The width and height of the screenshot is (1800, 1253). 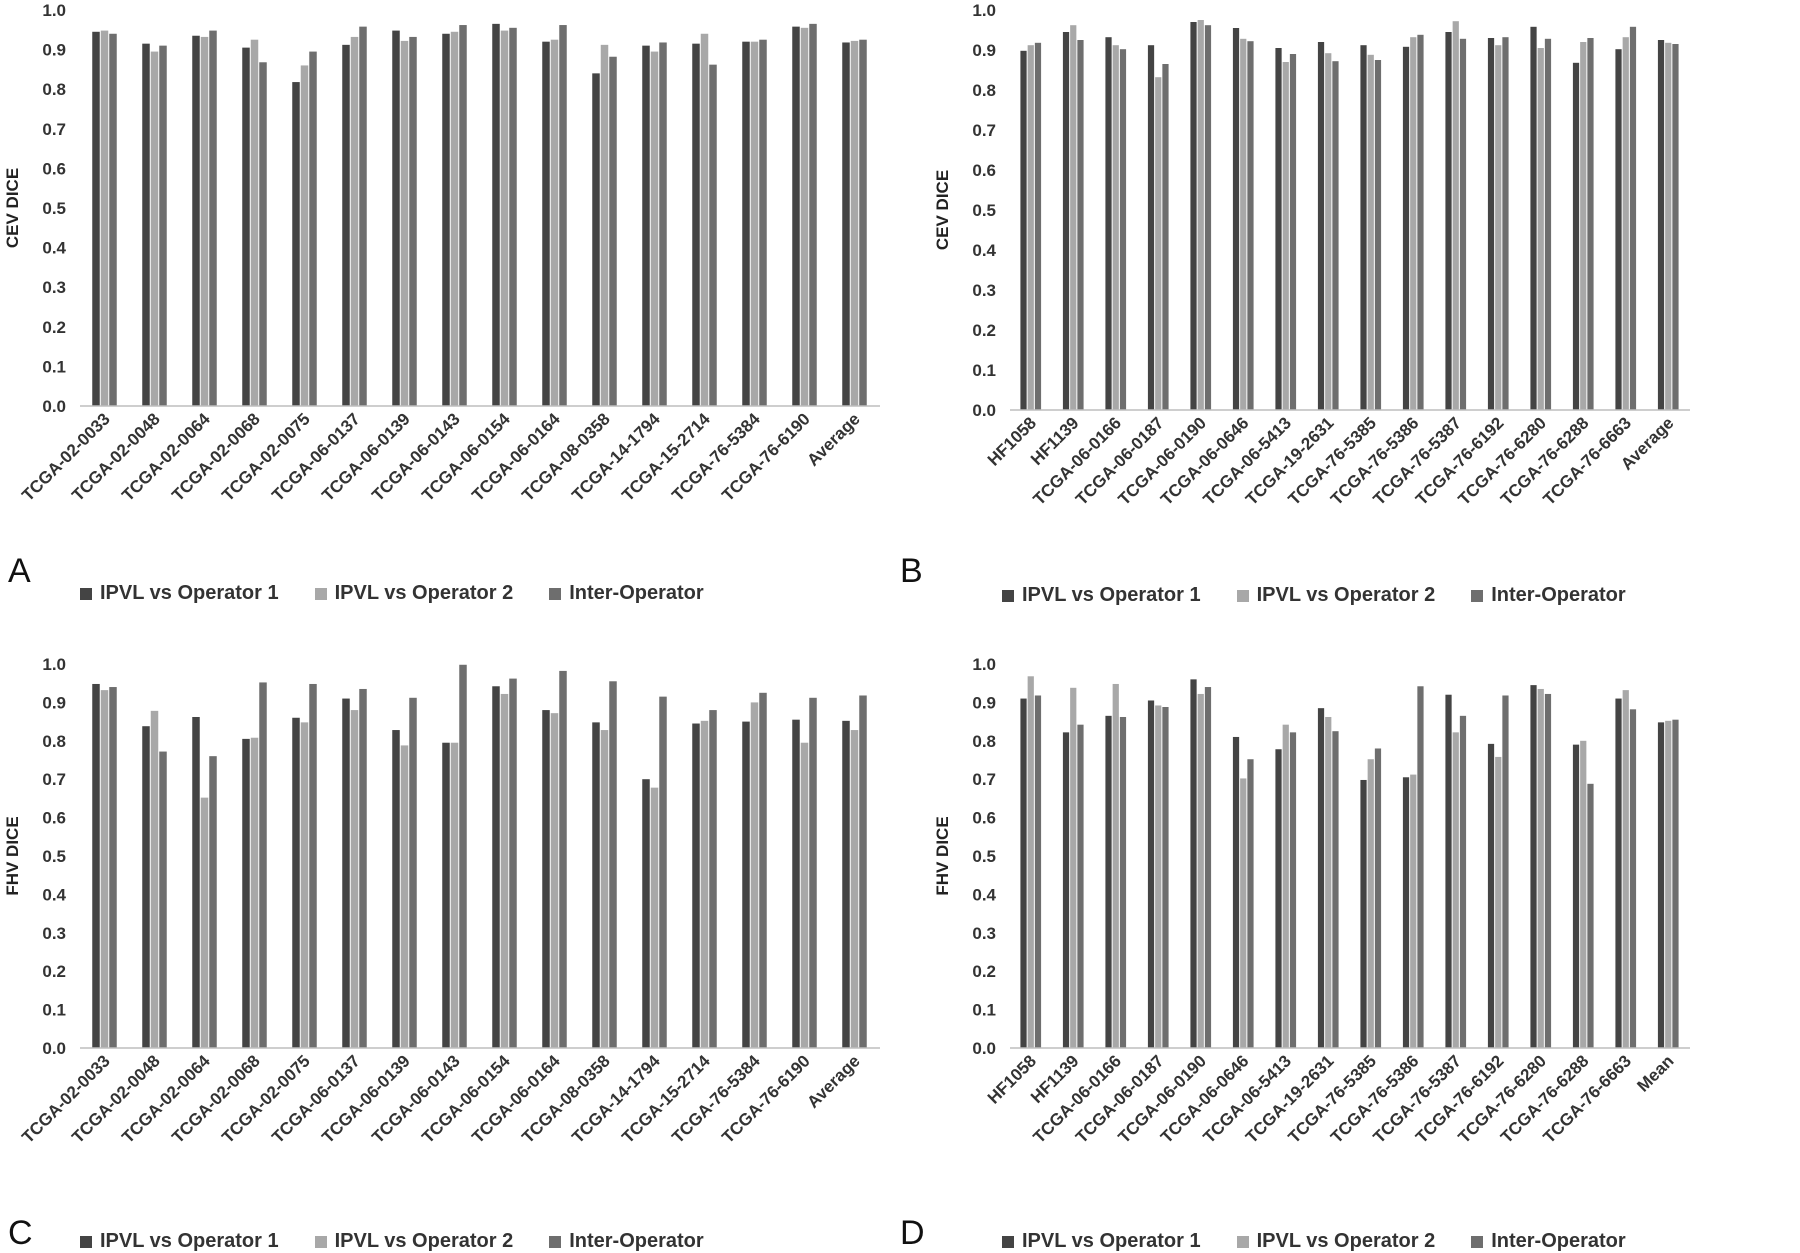 I want to click on x-tick-label: TCGA-06-0154, so click(x=466, y=457).